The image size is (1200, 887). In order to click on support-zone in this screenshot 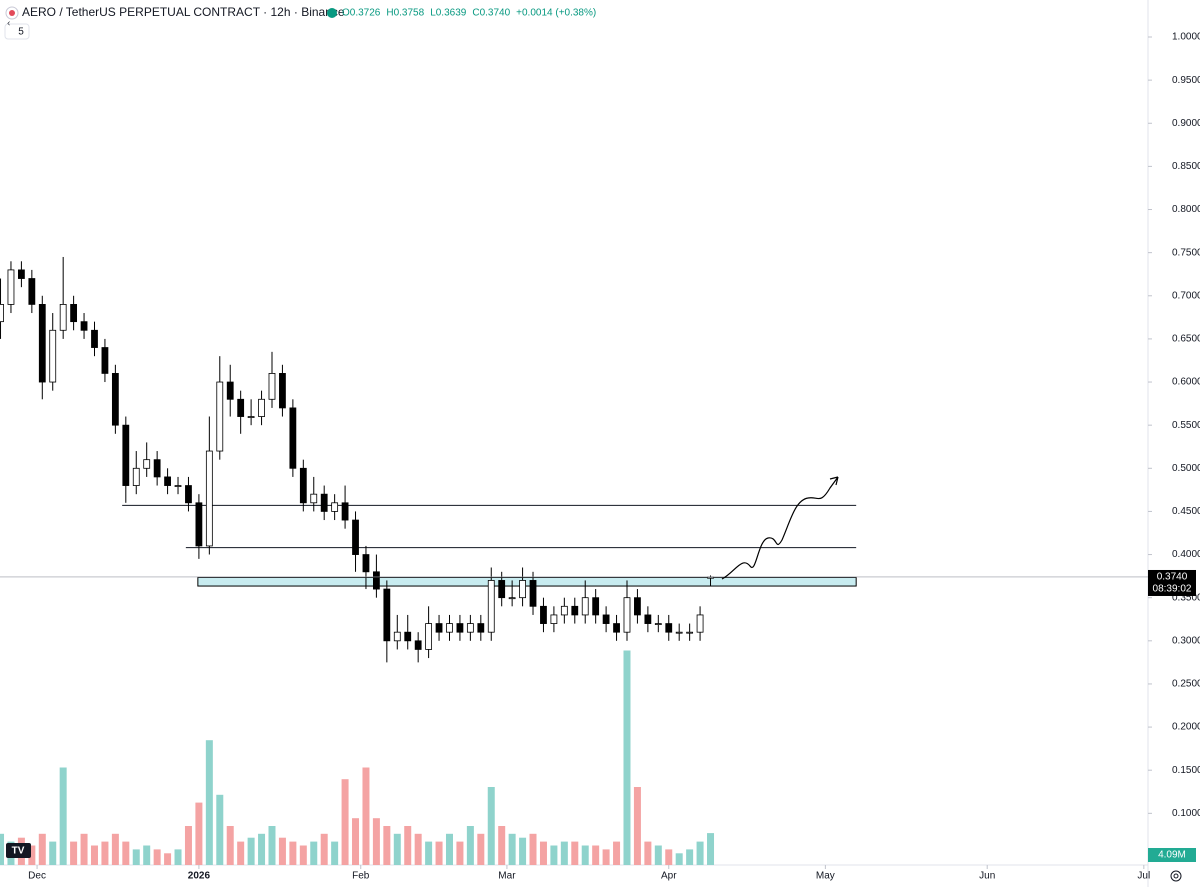, I will do `click(527, 581)`.